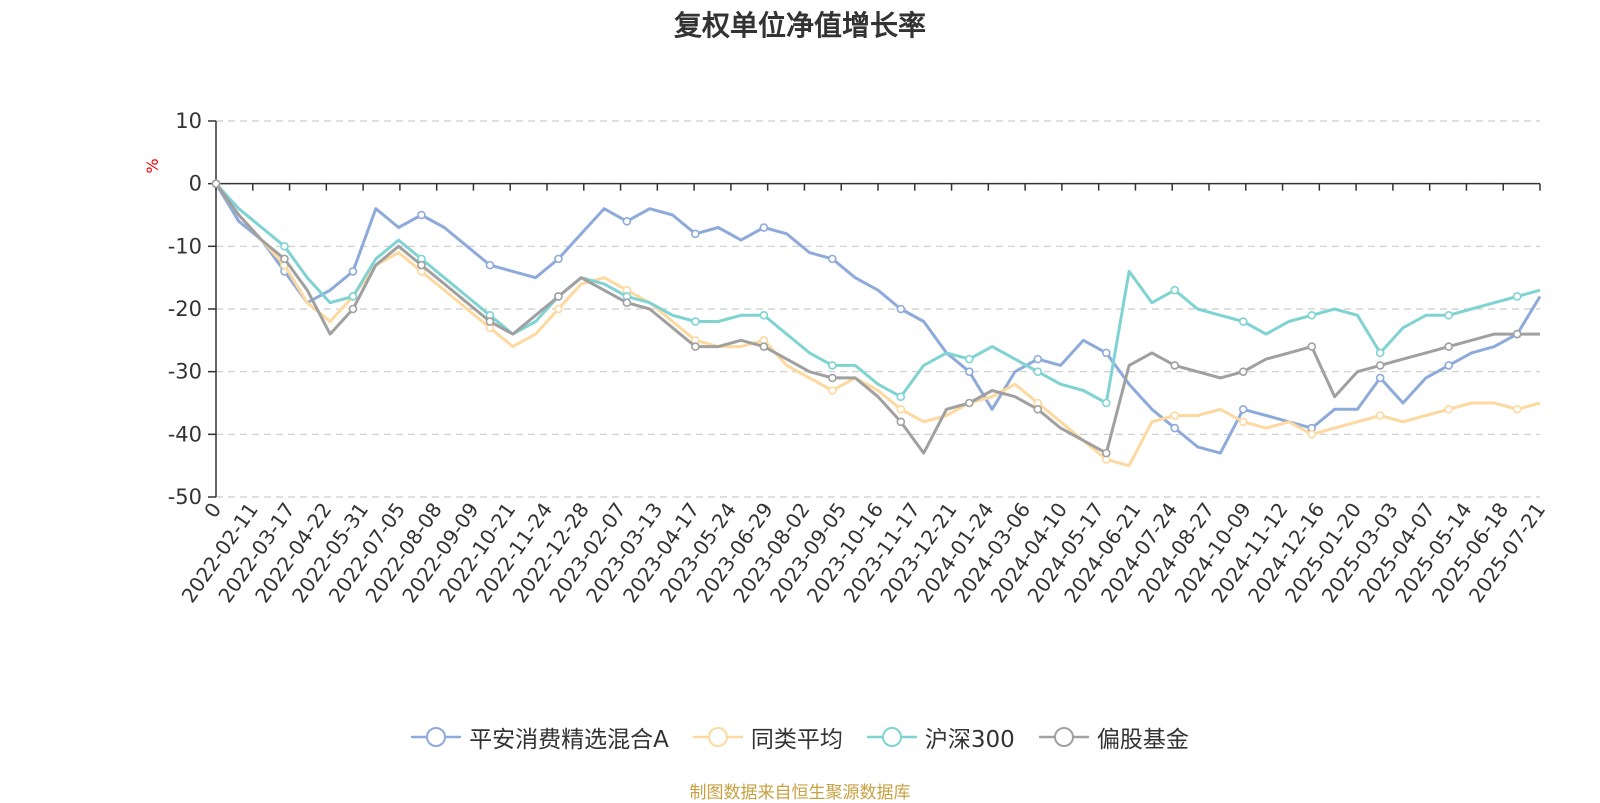 The width and height of the screenshot is (1600, 803). Describe the element at coordinates (185, 497) in the screenshot. I see `y-tick-label: -50` at that location.